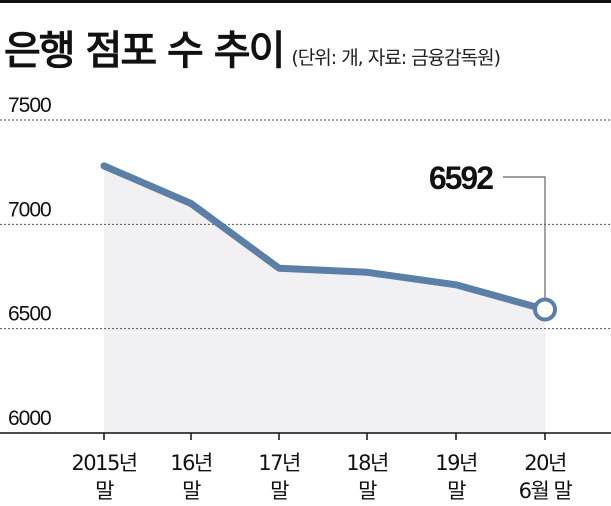 This screenshot has height=506, width=611. What do you see at coordinates (367, 463) in the screenshot?
I see `x-tick-label: 18년` at bounding box center [367, 463].